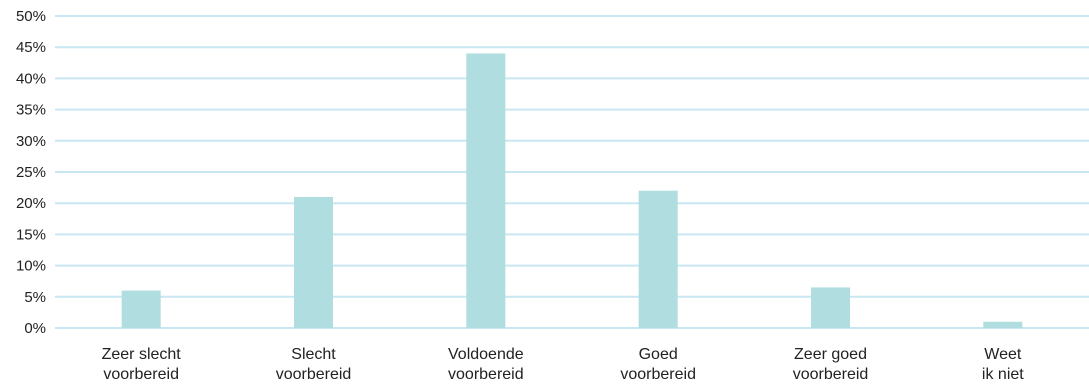  I want to click on y-tick-label-0: 0%, so click(35, 328).